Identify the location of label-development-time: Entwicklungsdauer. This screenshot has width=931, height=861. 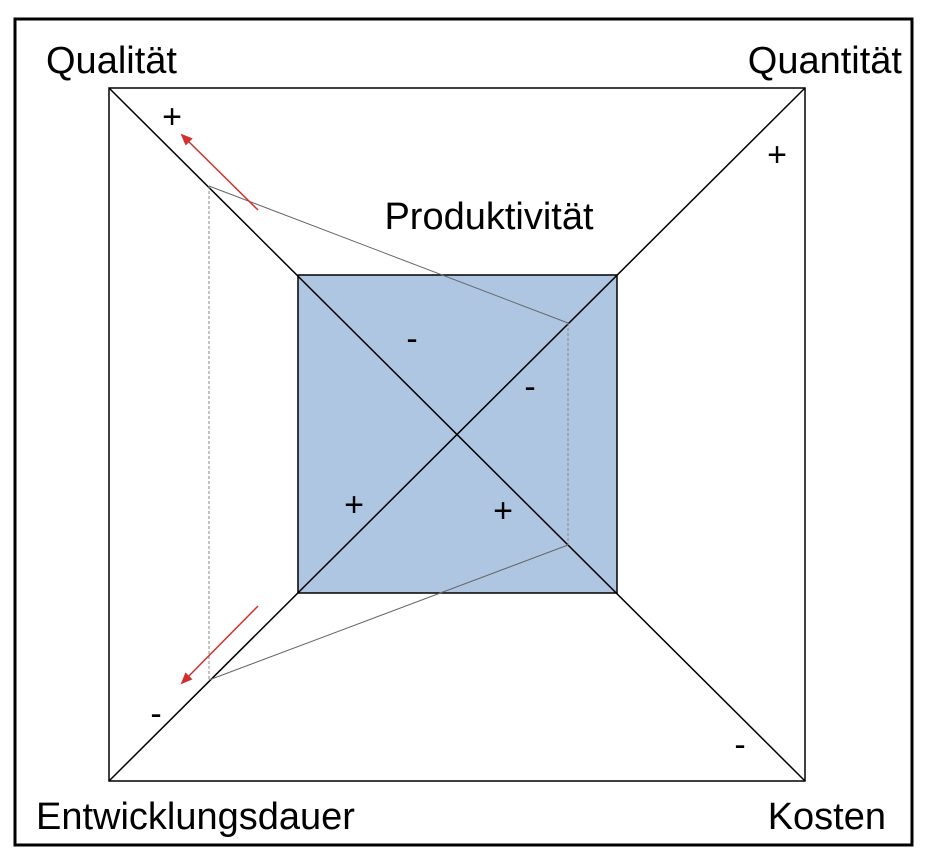
(195, 817).